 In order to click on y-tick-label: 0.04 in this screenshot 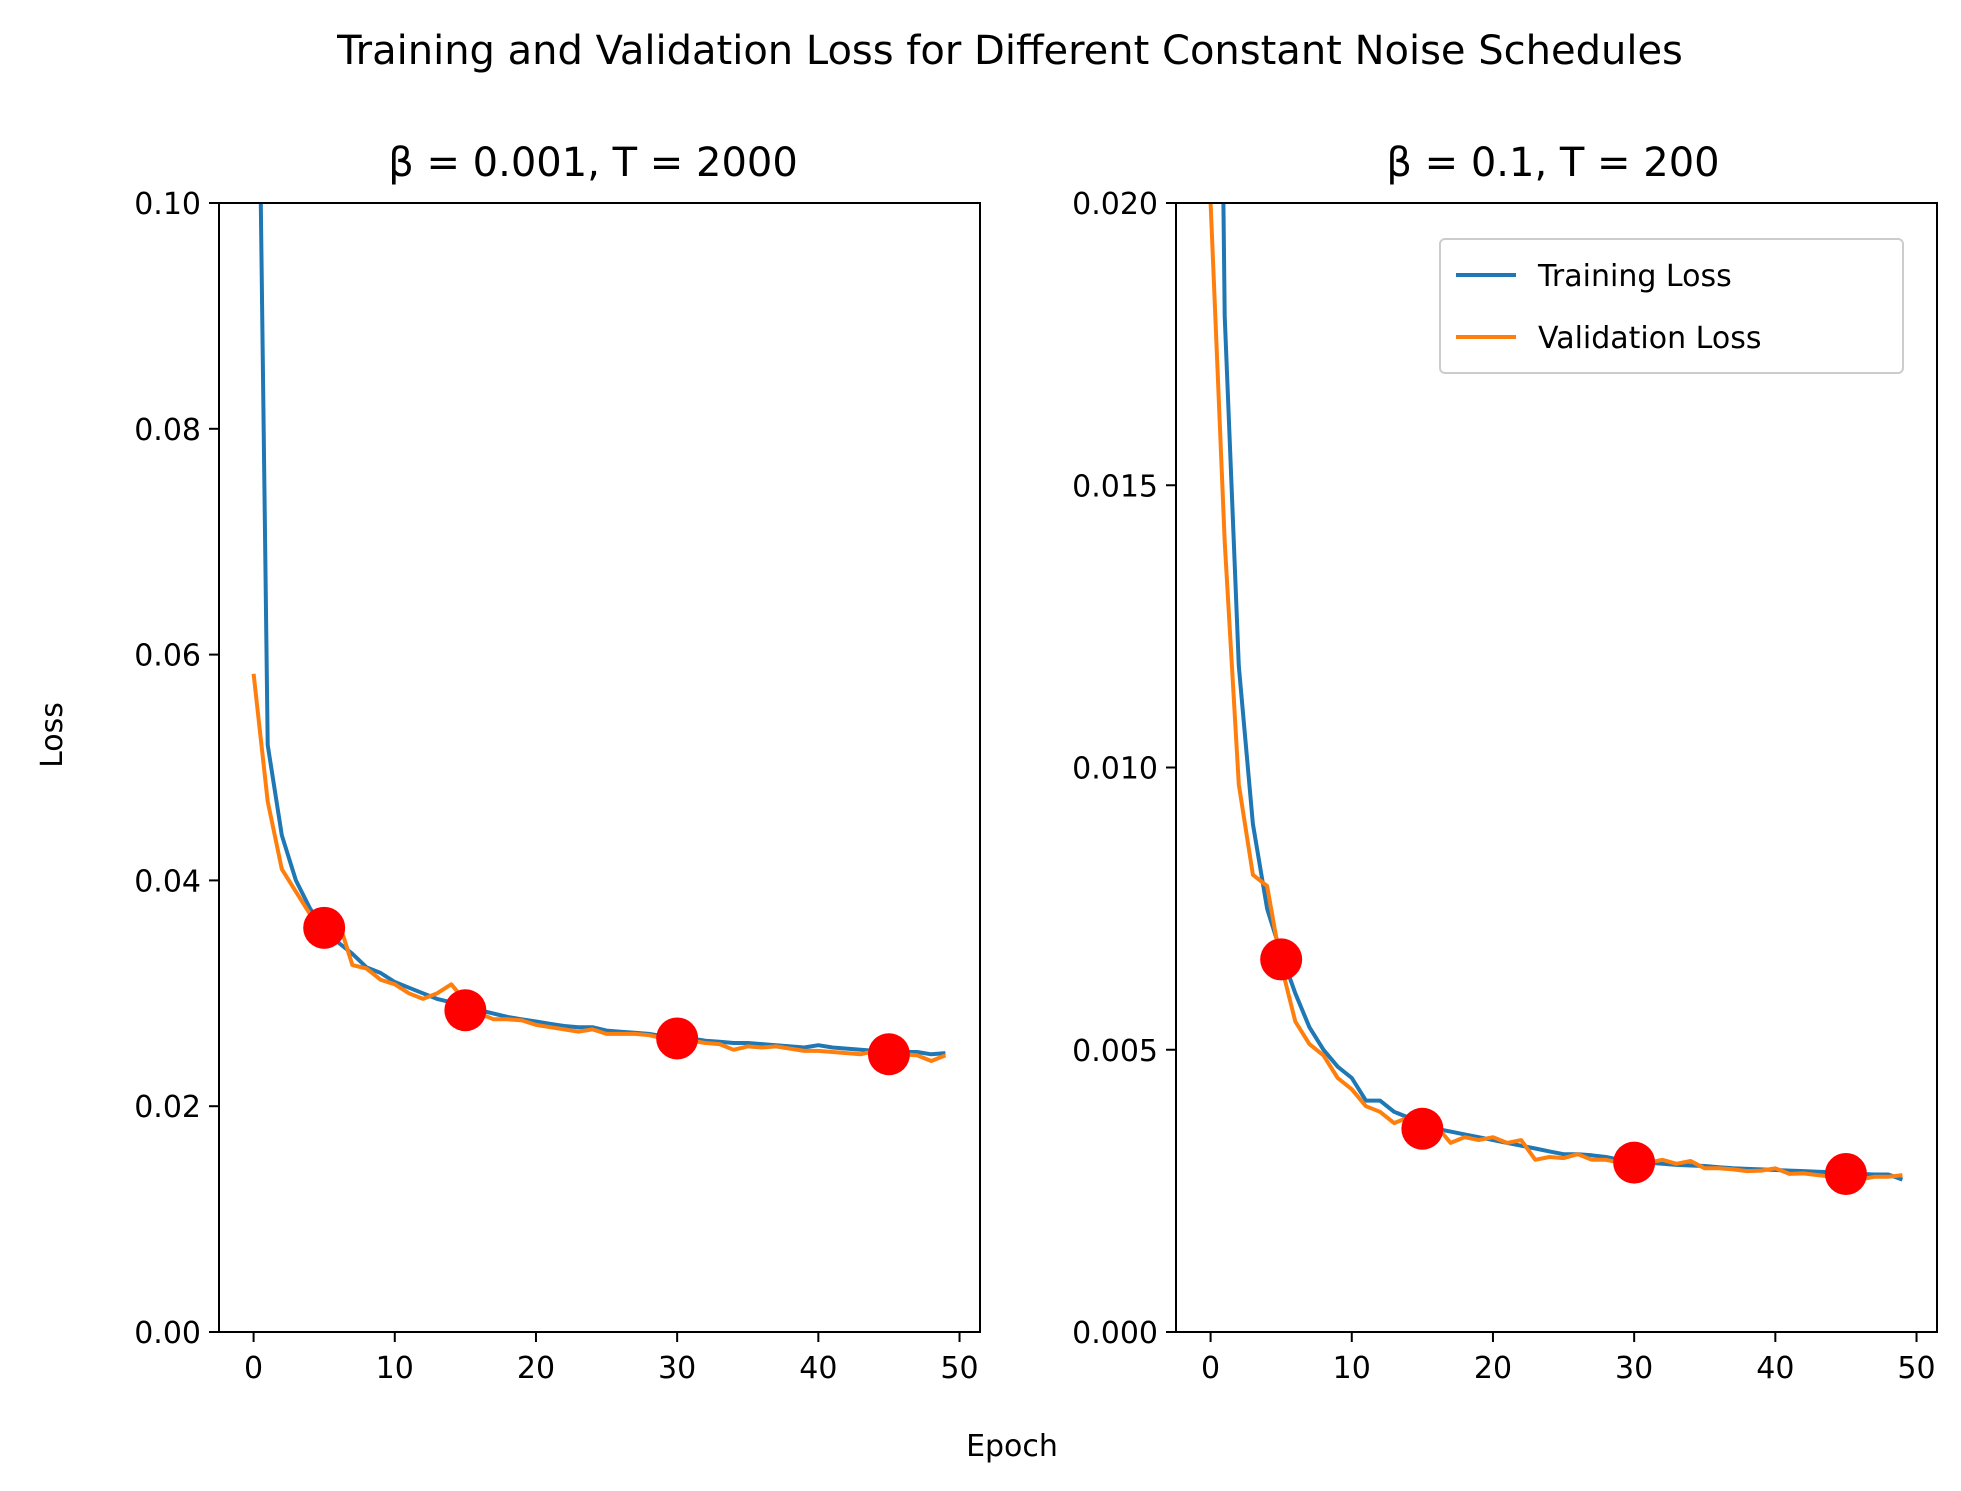, I will do `click(167, 881)`.